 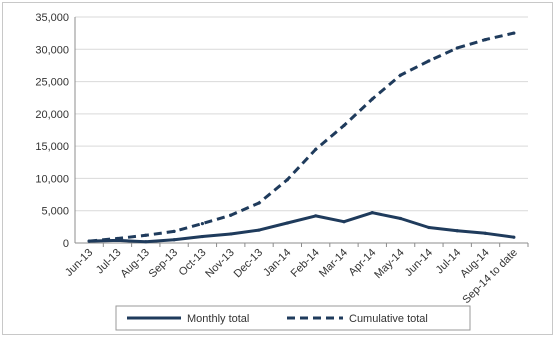 I want to click on y-tick-label: 15,000, so click(x=52, y=147).